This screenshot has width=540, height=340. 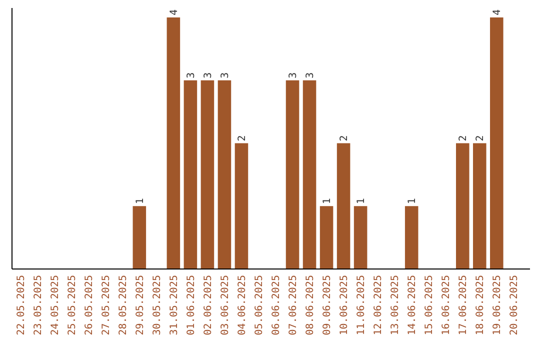 I want to click on x-tick-label: 11.06.2025, so click(x=362, y=305).